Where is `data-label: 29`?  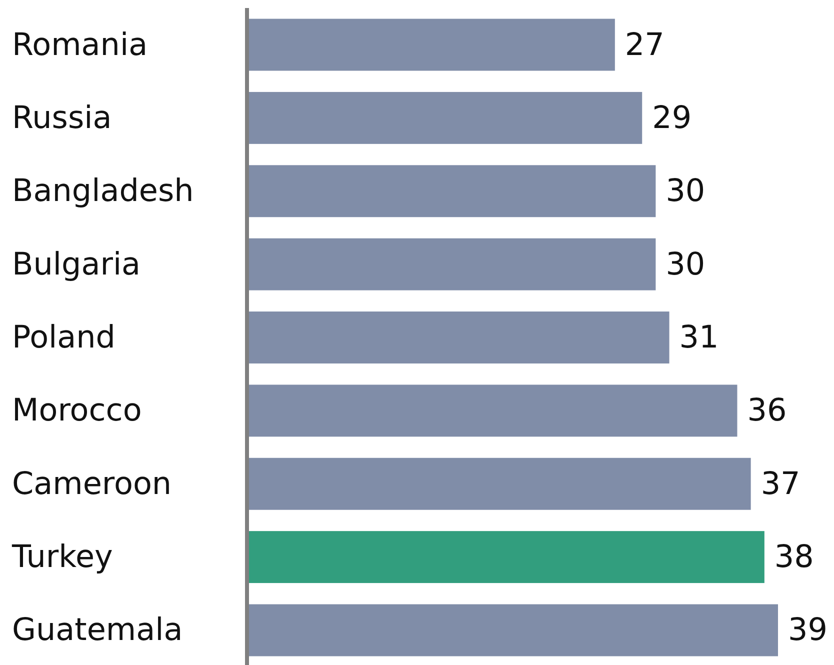
data-label: 29 is located at coordinates (672, 118).